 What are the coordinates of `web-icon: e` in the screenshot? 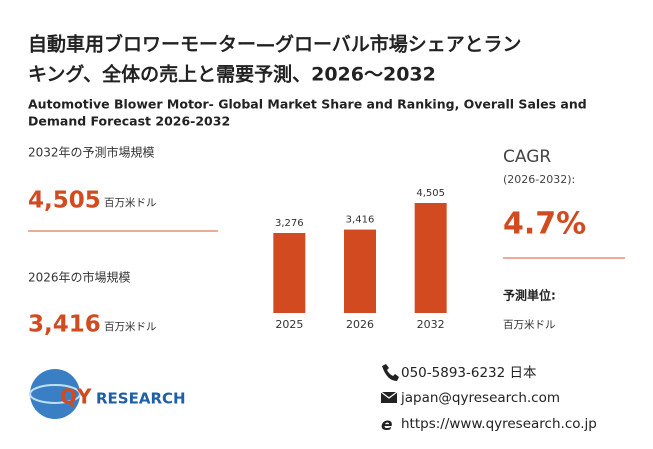 It's located at (387, 425).